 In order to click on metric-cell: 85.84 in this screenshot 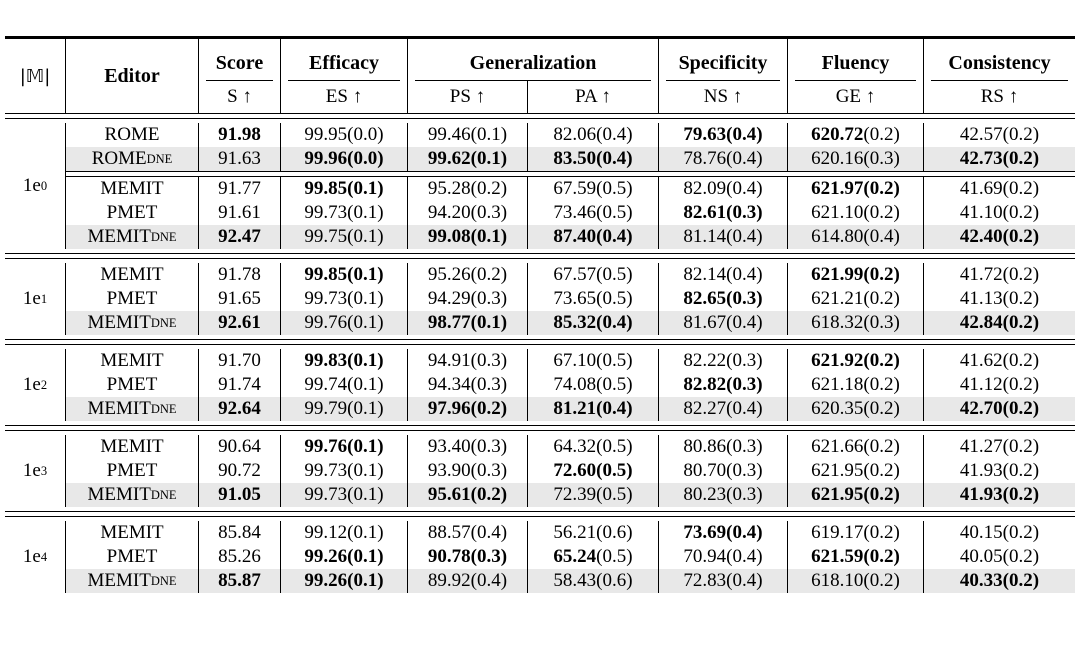, I will do `click(239, 533)`.